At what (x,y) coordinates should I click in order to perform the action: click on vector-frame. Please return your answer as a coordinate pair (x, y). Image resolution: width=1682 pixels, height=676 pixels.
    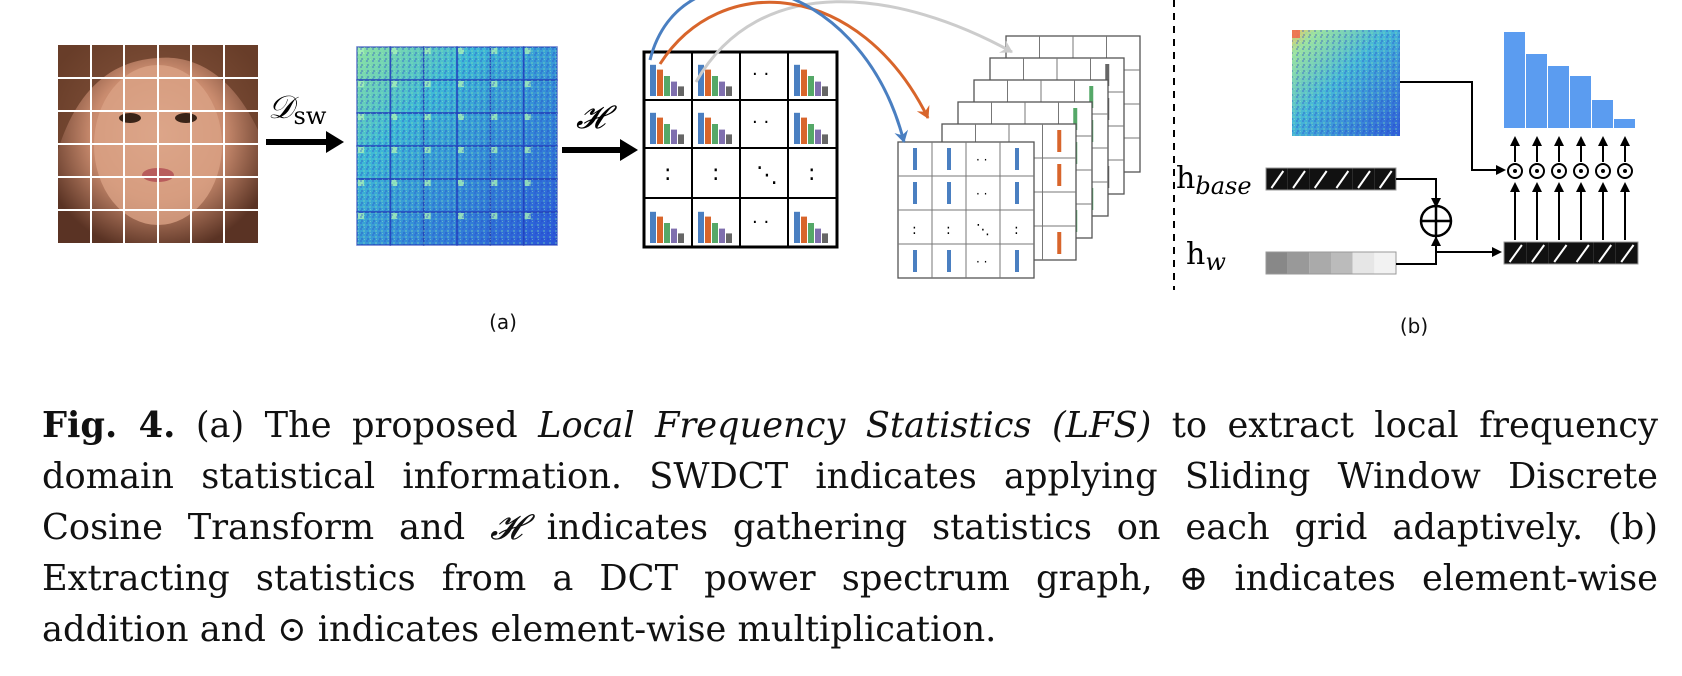
    Looking at the image, I should click on (1571, 253).